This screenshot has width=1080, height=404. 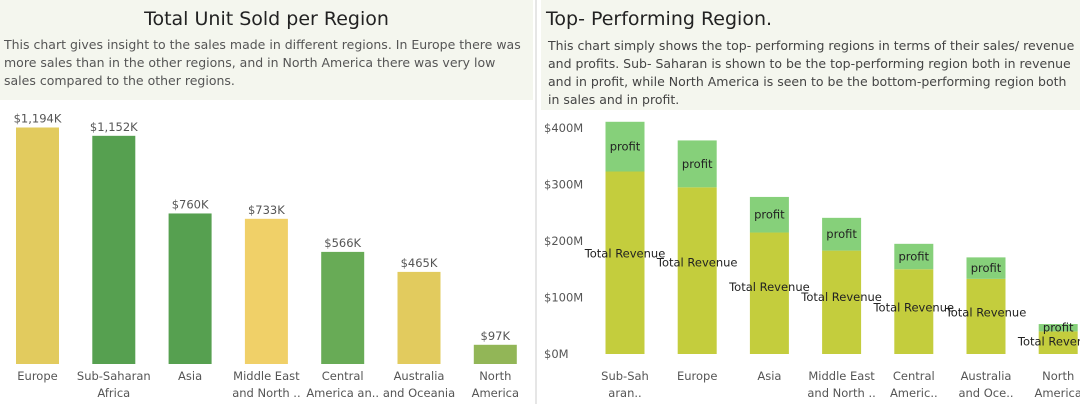 I want to click on x-tick-label-5-1: and Oce.., so click(x=985, y=393).